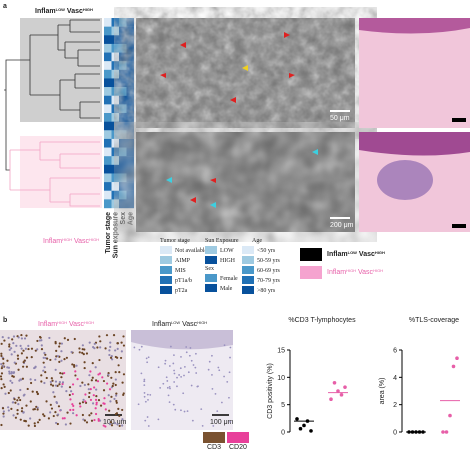 This screenshot has height=452, width=474. What do you see at coordinates (266, 291) in the screenshot?
I see `legend-label: >80 yrs` at bounding box center [266, 291].